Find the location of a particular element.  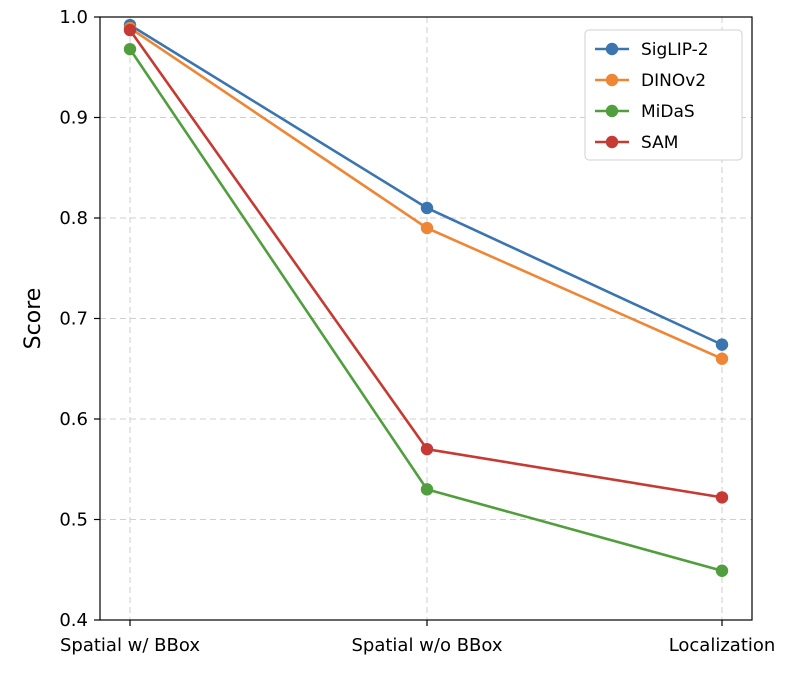

x-tick-label: Localization is located at coordinates (722, 645).